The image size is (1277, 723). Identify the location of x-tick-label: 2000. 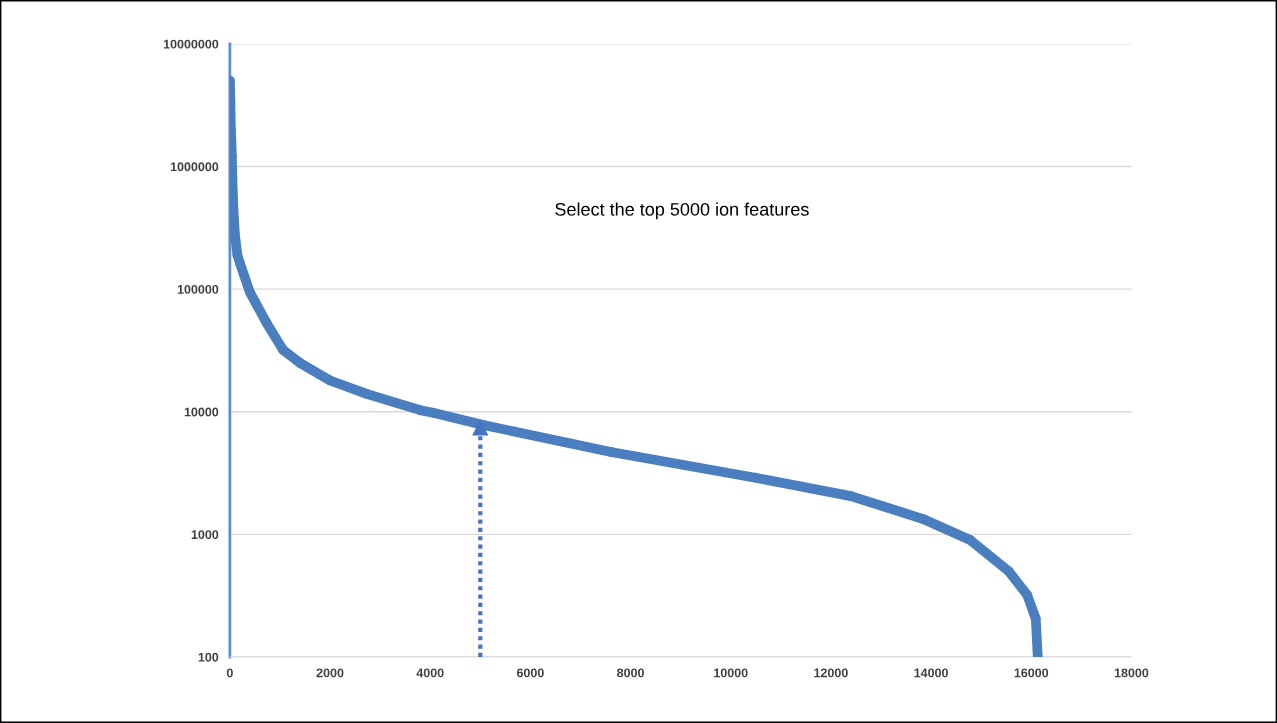
(330, 673).